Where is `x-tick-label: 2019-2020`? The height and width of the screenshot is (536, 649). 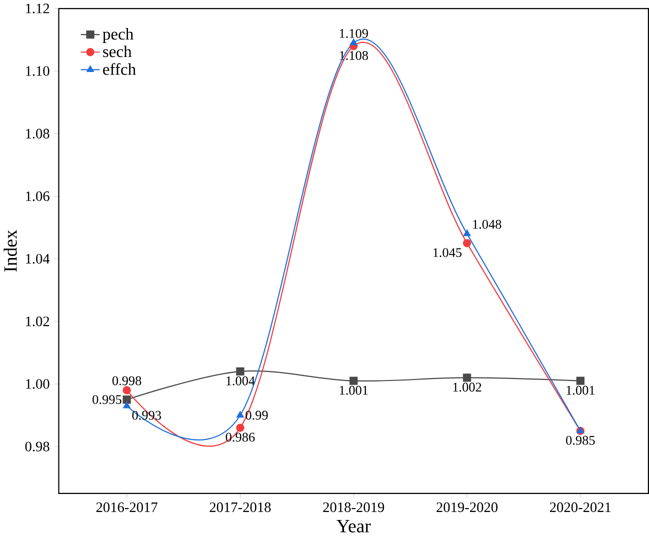
x-tick-label: 2019-2020 is located at coordinates (467, 507).